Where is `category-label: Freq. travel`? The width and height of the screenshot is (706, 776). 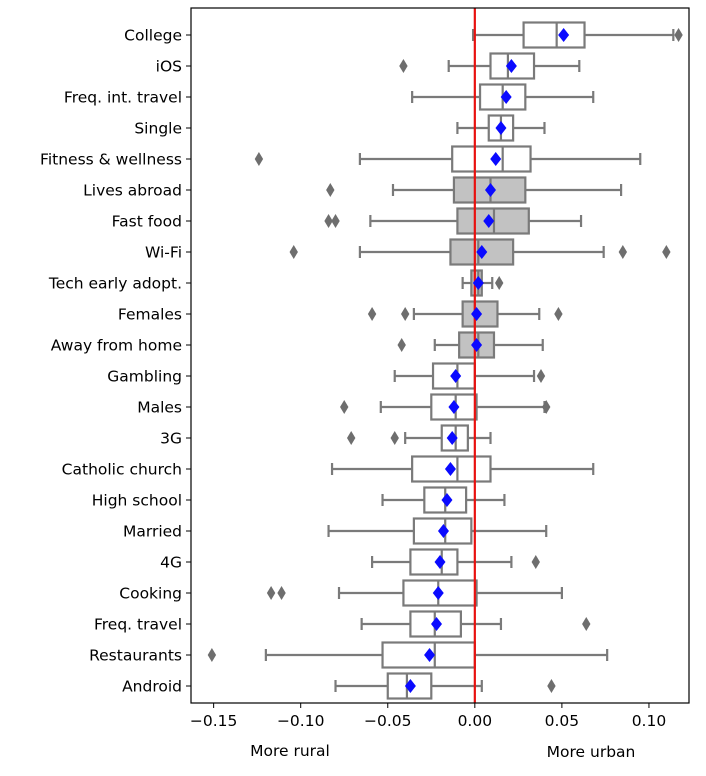
category-label: Freq. travel is located at coordinates (138, 625).